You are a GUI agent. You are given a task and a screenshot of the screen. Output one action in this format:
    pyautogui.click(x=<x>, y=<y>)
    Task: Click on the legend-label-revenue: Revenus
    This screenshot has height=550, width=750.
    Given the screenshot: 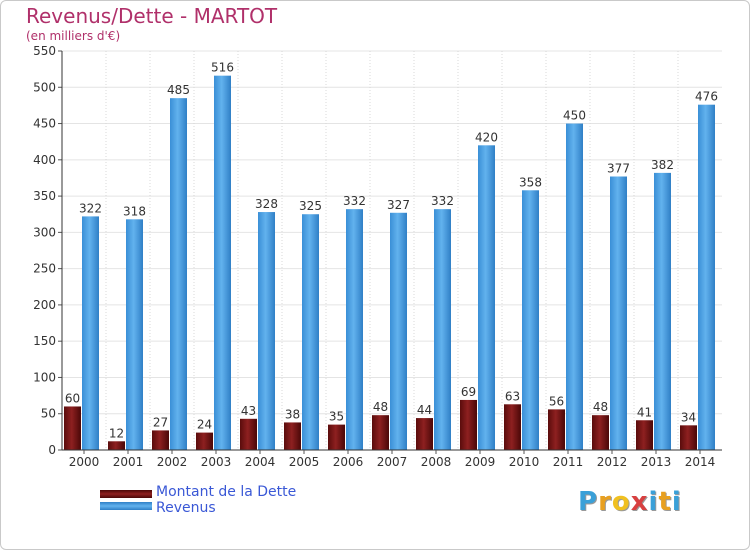 What is the action you would take?
    pyautogui.click(x=186, y=508)
    